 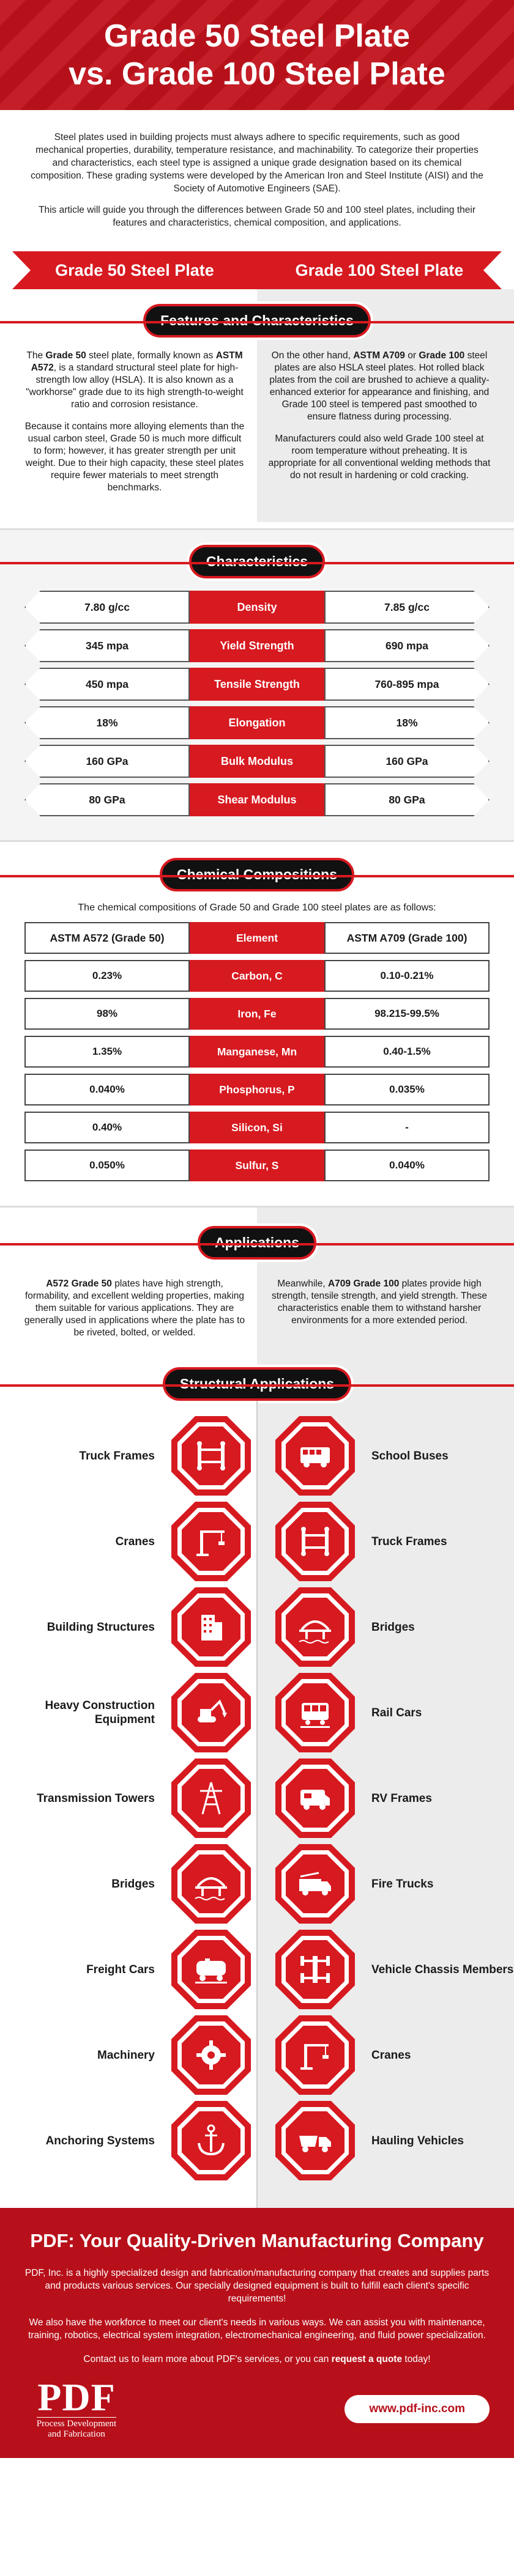 I want to click on grade-50-application: Anchoring Systems, so click(x=100, y=2140).